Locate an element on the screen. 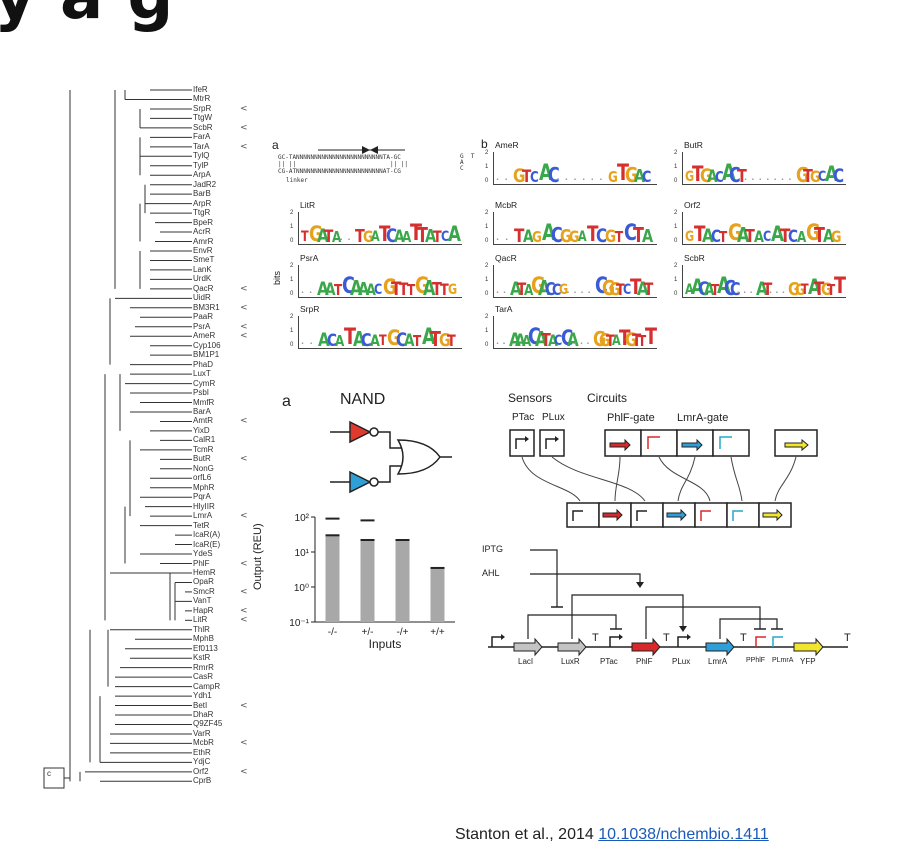  tree-leaf-label: Cyp106 is located at coordinates (207, 345).